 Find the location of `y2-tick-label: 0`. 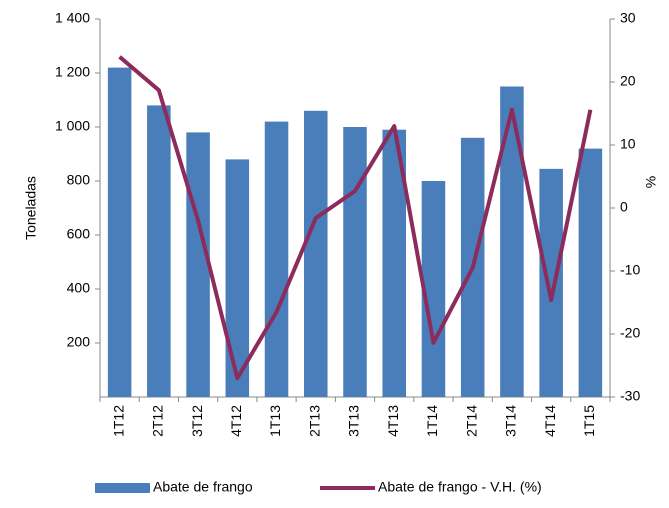

y2-tick-label: 0 is located at coordinates (624, 207).